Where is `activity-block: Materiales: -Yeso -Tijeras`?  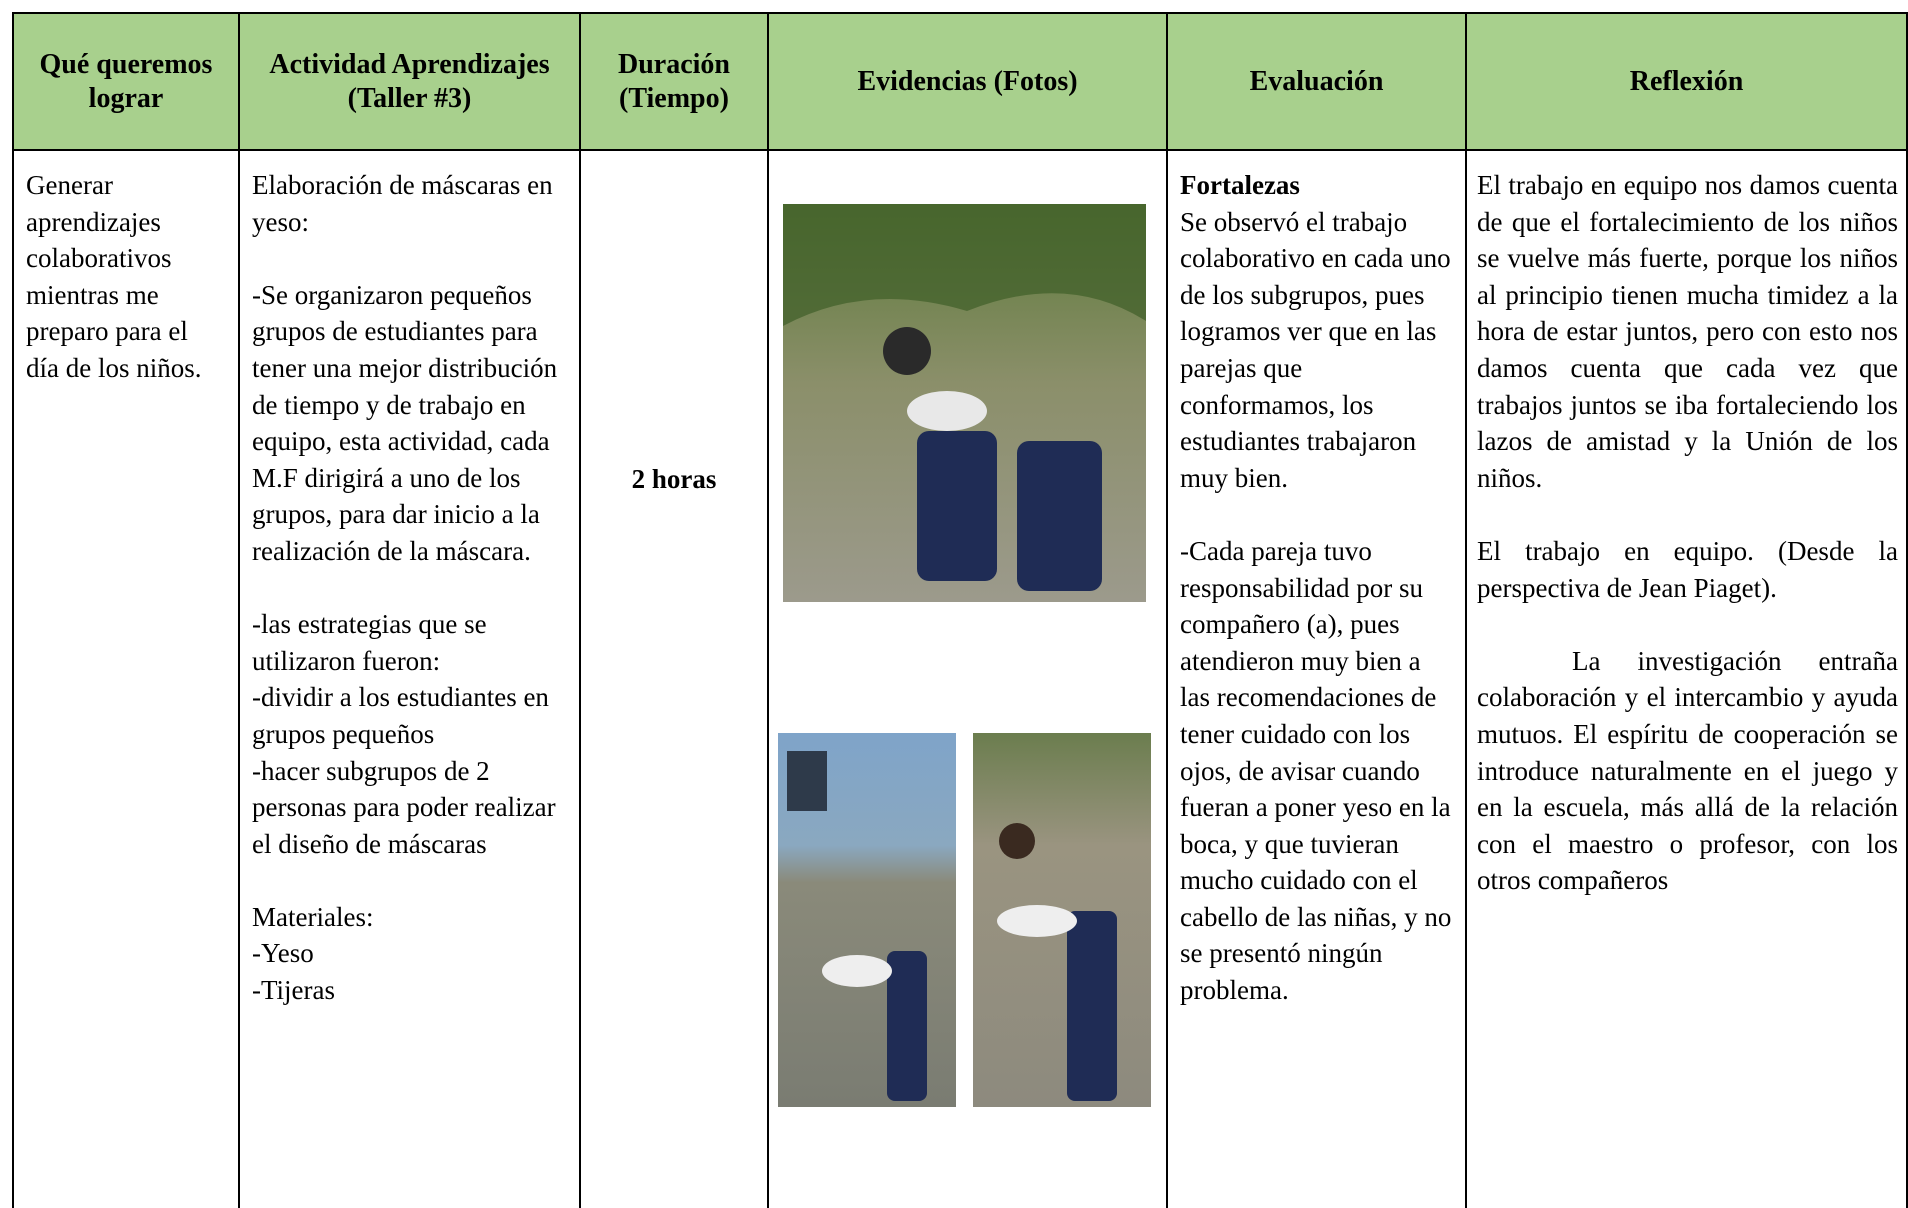
activity-block: Materiales: -Yeso -Tijeras is located at coordinates (409, 954).